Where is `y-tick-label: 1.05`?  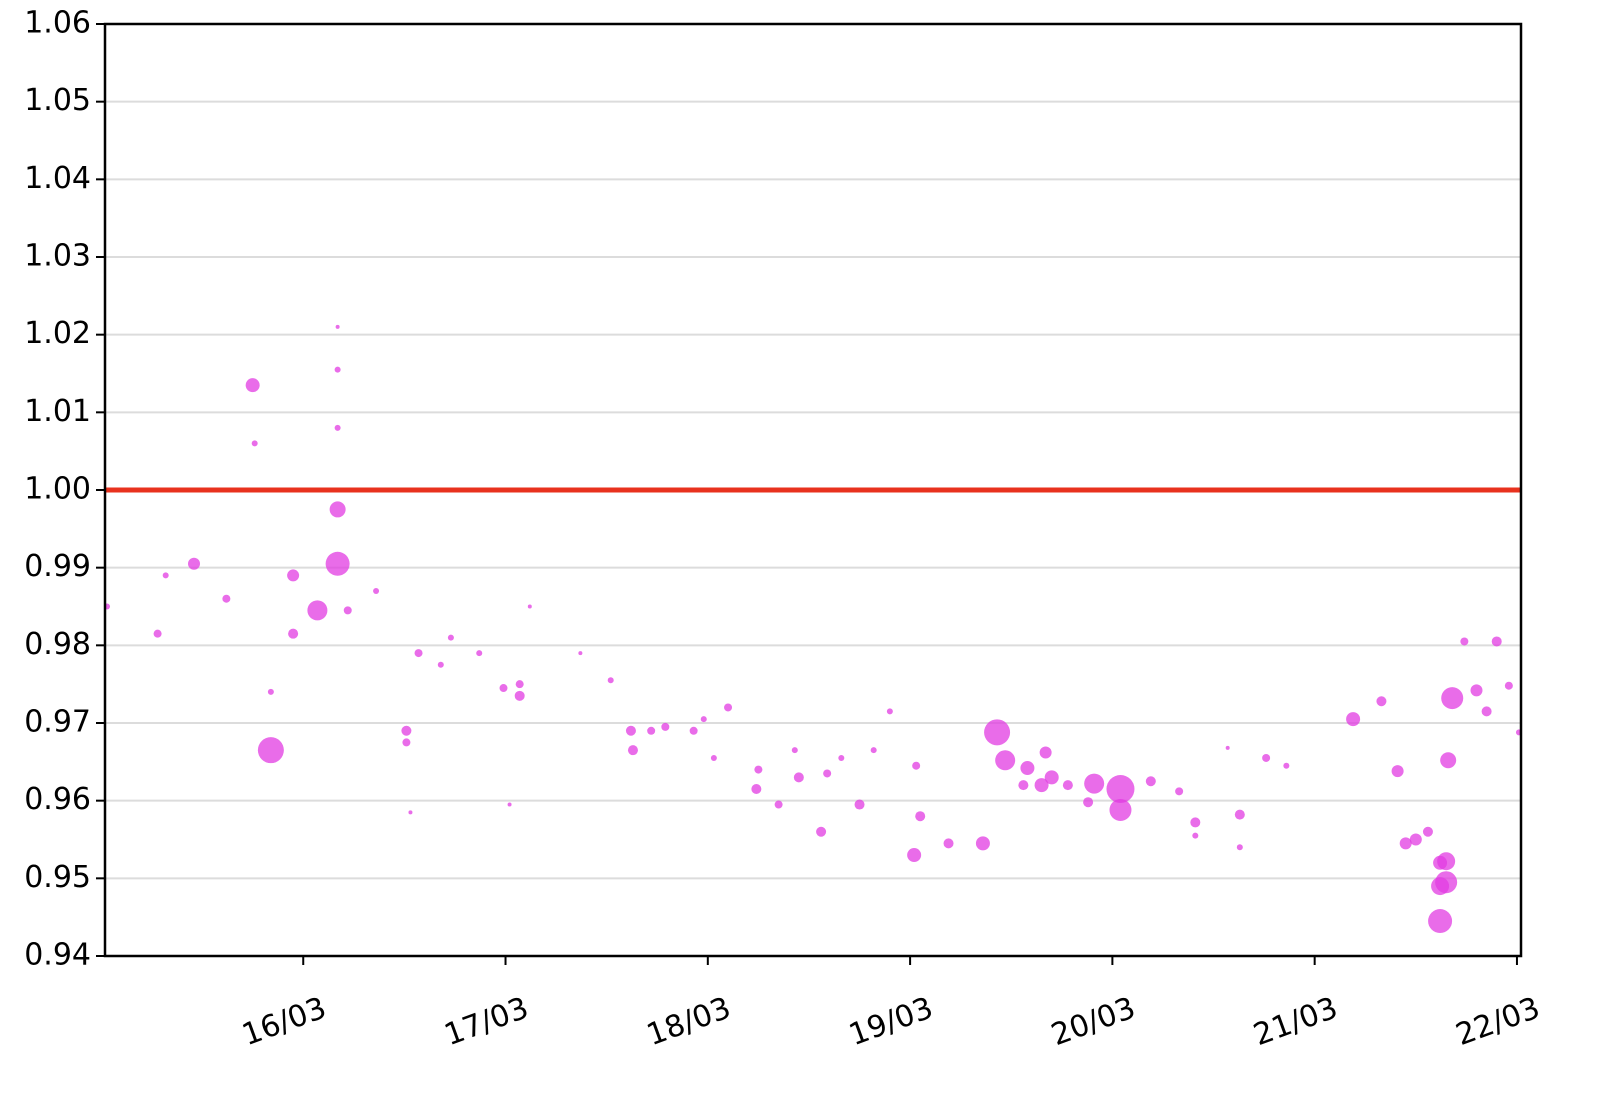 y-tick-label: 1.05 is located at coordinates (57, 100).